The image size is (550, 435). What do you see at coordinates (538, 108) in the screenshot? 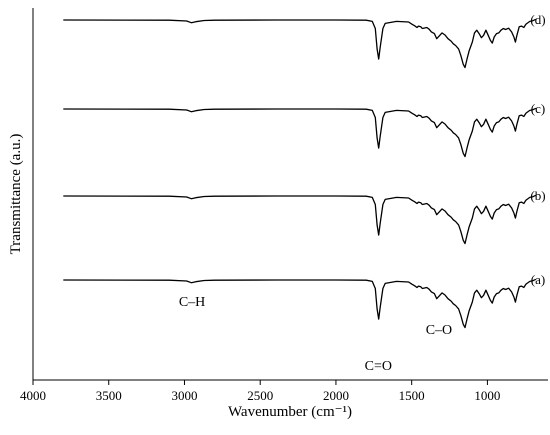
I see `series-label: (c)` at bounding box center [538, 108].